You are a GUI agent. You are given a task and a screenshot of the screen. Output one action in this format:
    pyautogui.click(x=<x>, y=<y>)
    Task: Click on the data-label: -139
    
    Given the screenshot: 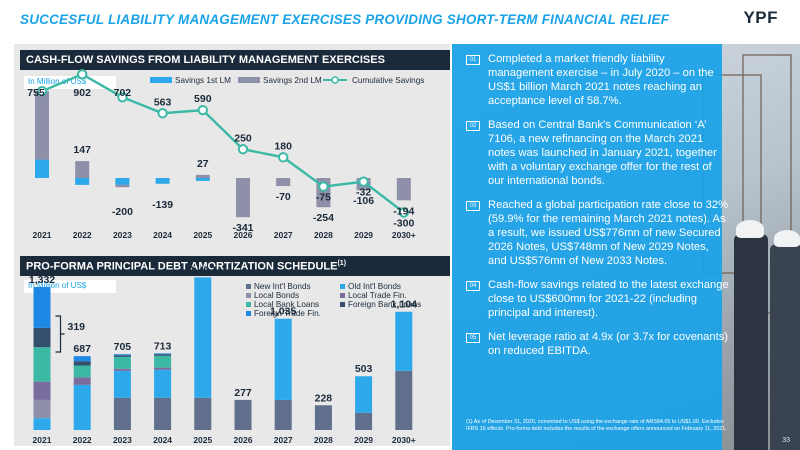 What is the action you would take?
    pyautogui.click(x=162, y=205)
    